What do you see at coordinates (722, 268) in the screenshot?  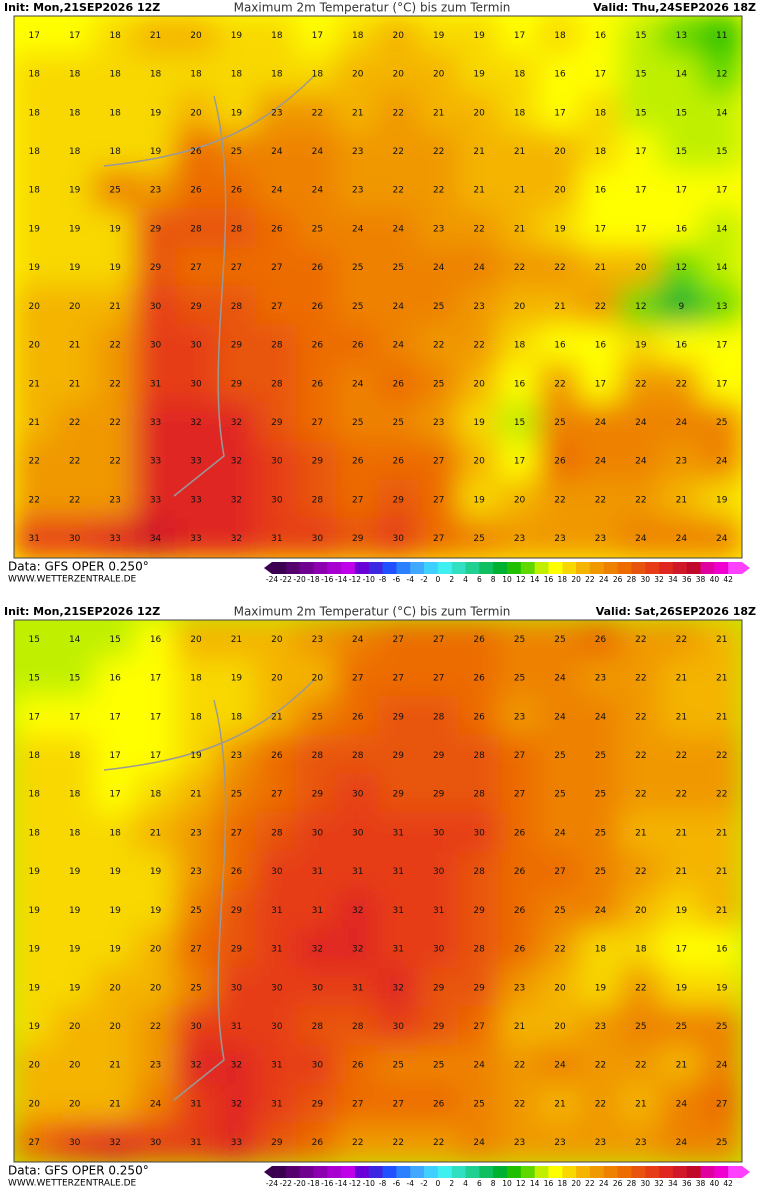 I see `temperature-label: 14` at bounding box center [722, 268].